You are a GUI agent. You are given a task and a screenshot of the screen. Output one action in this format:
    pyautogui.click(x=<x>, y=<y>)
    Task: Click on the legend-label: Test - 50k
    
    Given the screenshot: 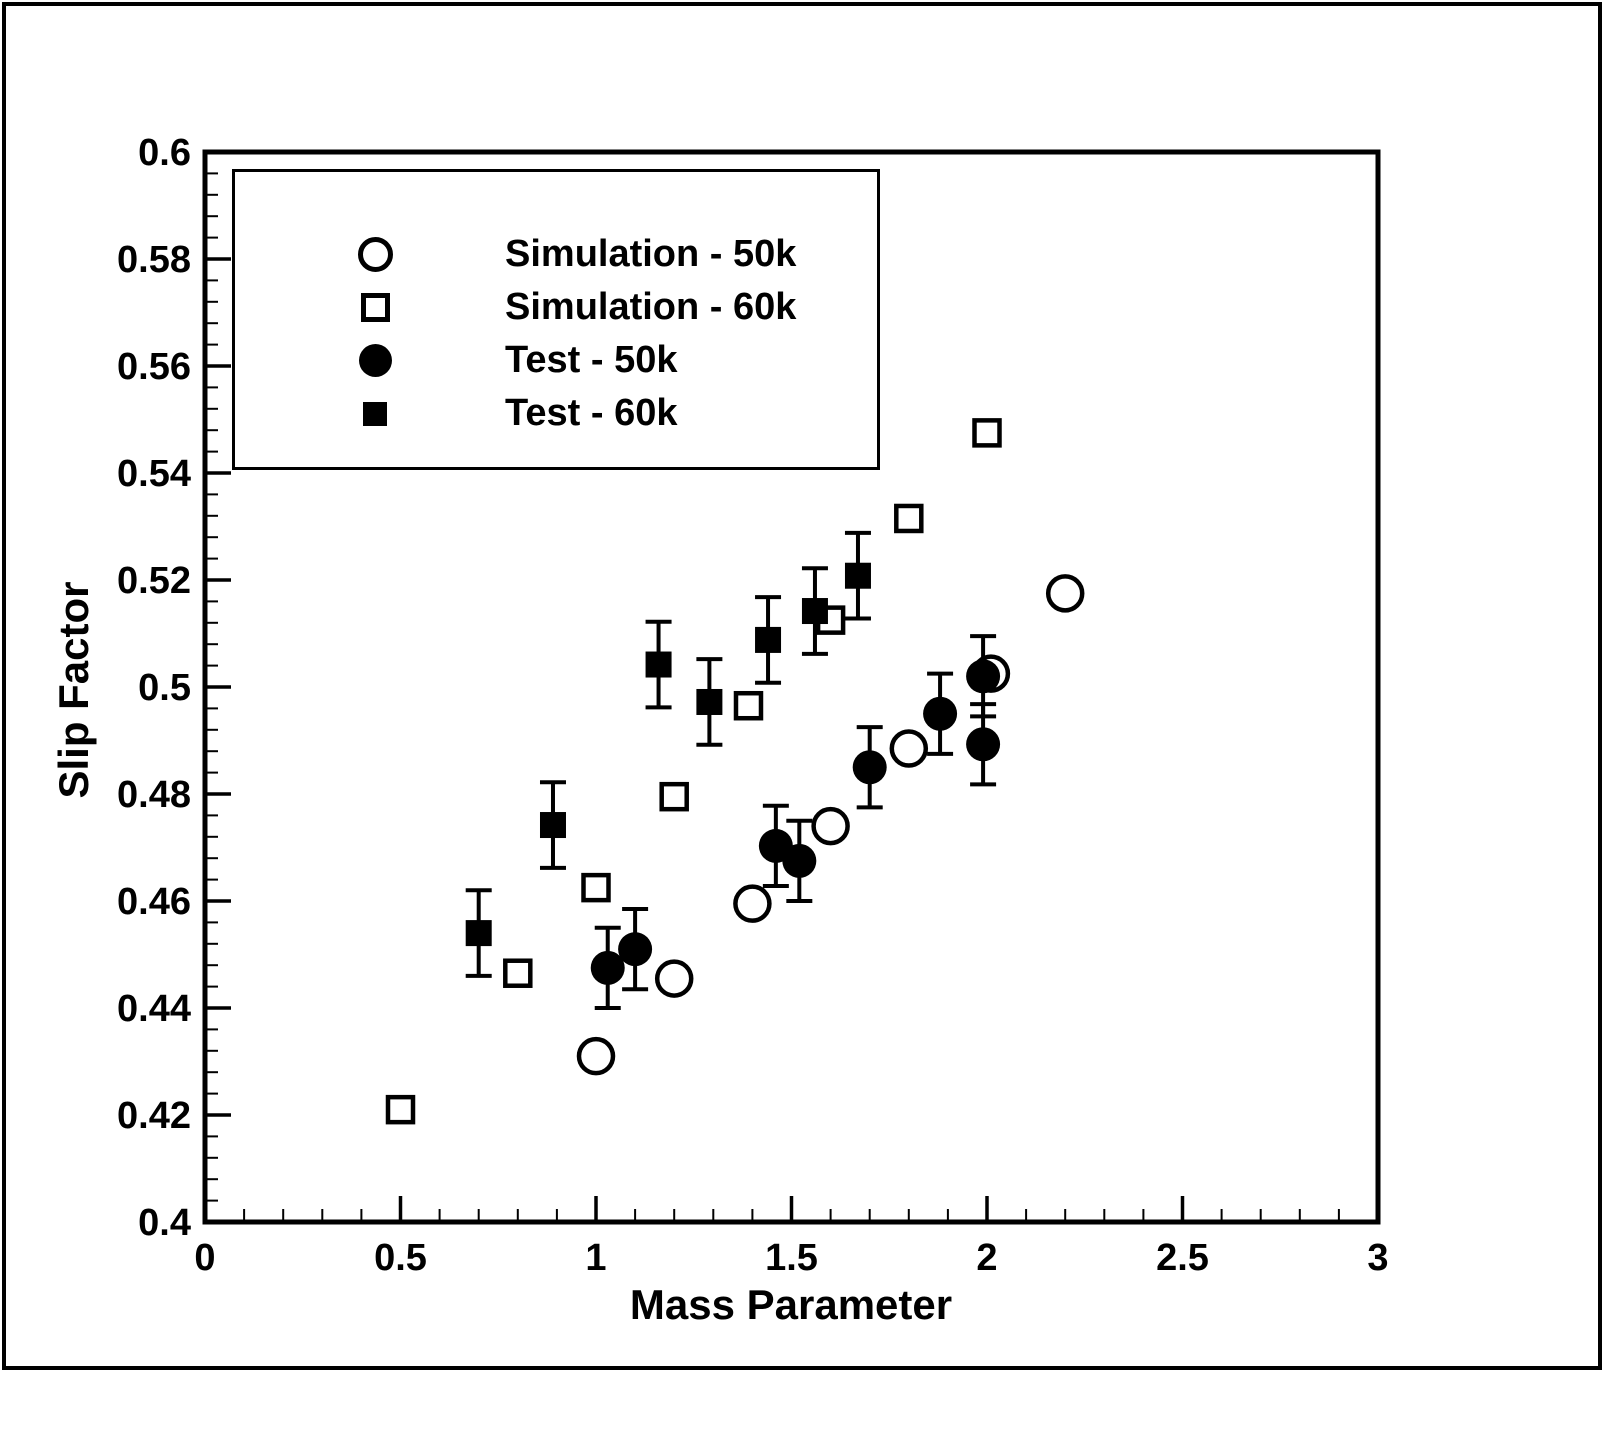 What is the action you would take?
    pyautogui.click(x=591, y=360)
    